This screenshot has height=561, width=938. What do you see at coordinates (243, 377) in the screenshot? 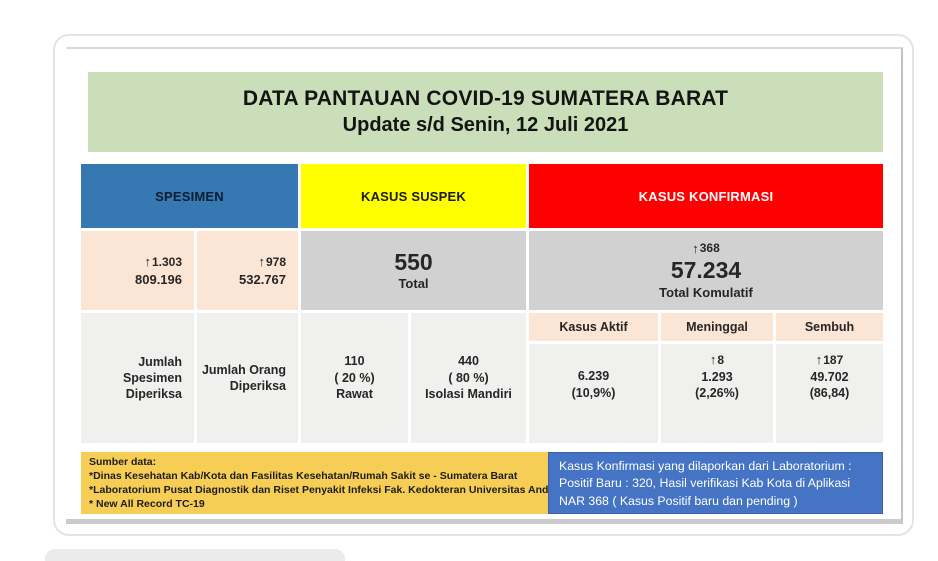
I see `people-examined-label: Jumlah Orang Diperiksa` at bounding box center [243, 377].